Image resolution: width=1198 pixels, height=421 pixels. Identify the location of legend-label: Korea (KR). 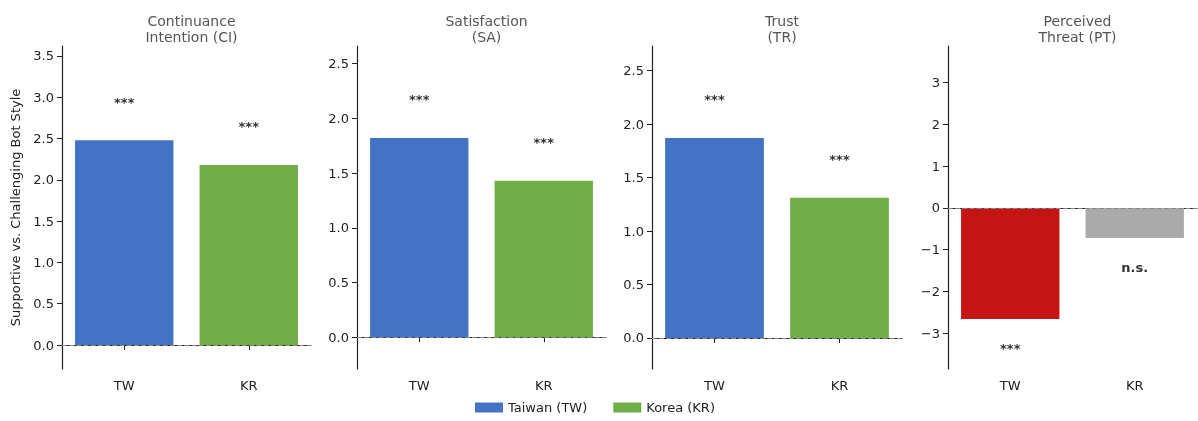
(680, 407).